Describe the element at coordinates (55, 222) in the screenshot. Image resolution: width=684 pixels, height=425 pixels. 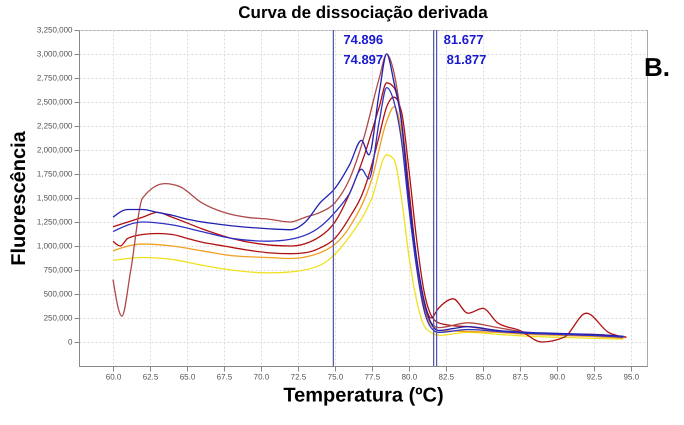
I see `y-tick-label: 1,250,000` at that location.